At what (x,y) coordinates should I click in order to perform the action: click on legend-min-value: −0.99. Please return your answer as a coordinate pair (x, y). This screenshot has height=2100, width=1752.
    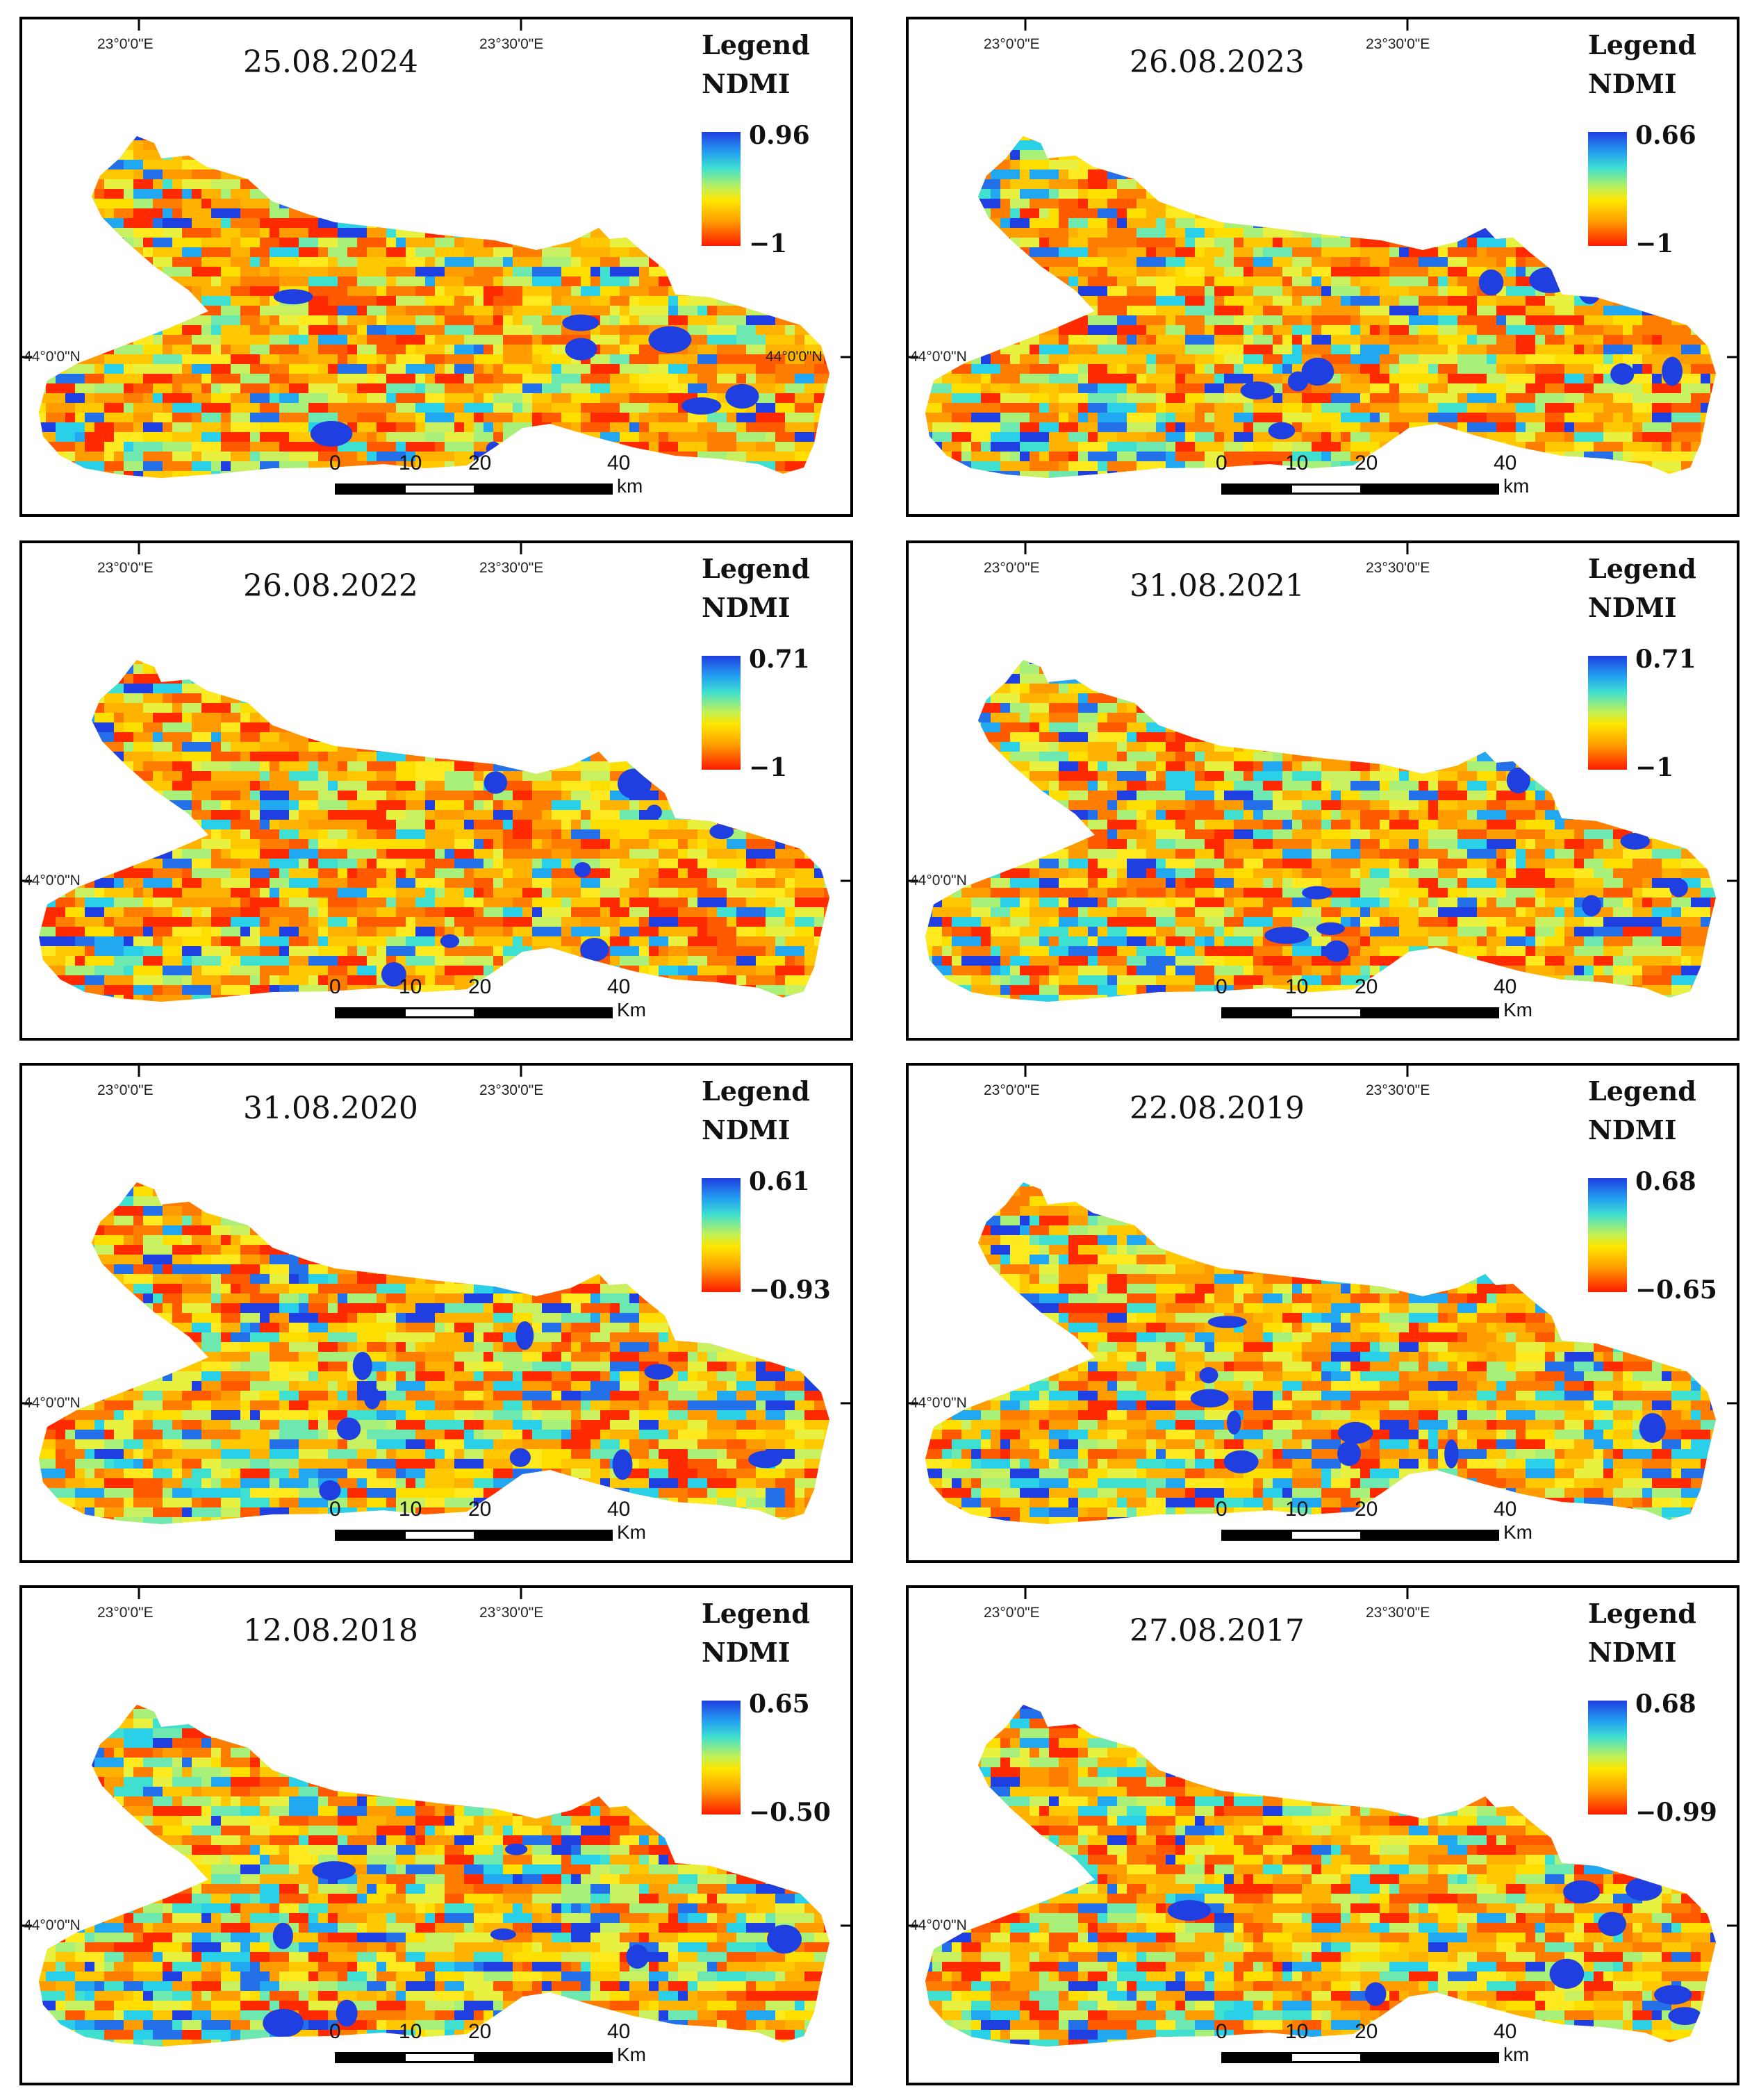
    Looking at the image, I should click on (1676, 1812).